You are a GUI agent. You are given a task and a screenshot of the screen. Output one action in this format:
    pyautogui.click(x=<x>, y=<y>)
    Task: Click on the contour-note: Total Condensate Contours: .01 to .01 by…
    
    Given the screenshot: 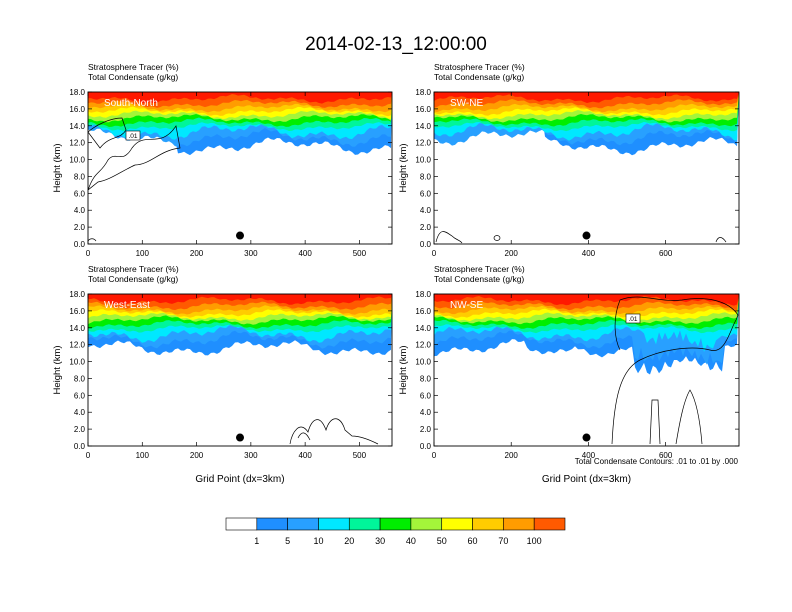 What is the action you would take?
    pyautogui.click(x=657, y=461)
    